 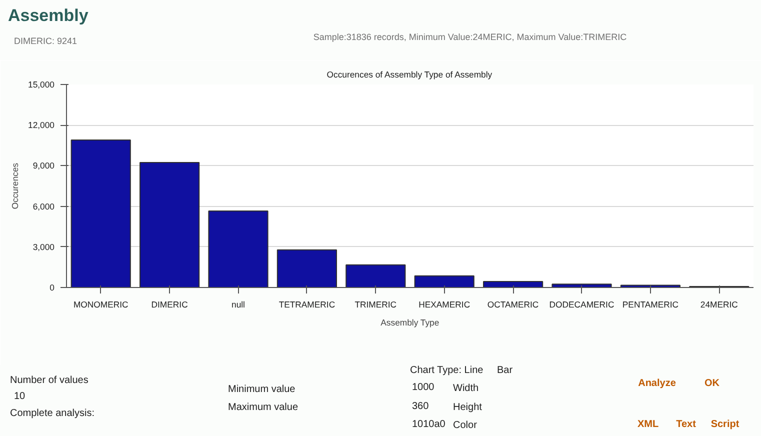 What do you see at coordinates (43, 165) in the screenshot?
I see `y-tick-label: 9,000` at bounding box center [43, 165].